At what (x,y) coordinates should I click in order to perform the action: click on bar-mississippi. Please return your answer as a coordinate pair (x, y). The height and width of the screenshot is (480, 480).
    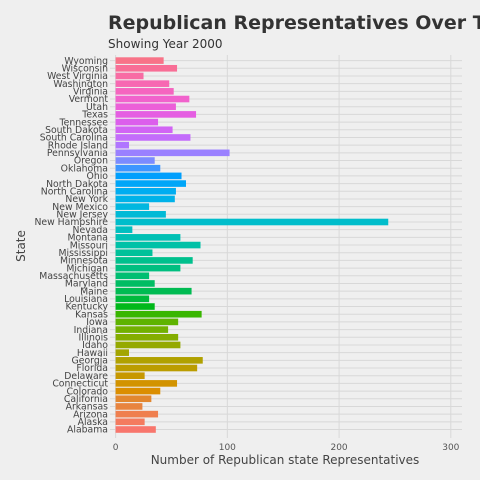
    Looking at the image, I should click on (134, 253).